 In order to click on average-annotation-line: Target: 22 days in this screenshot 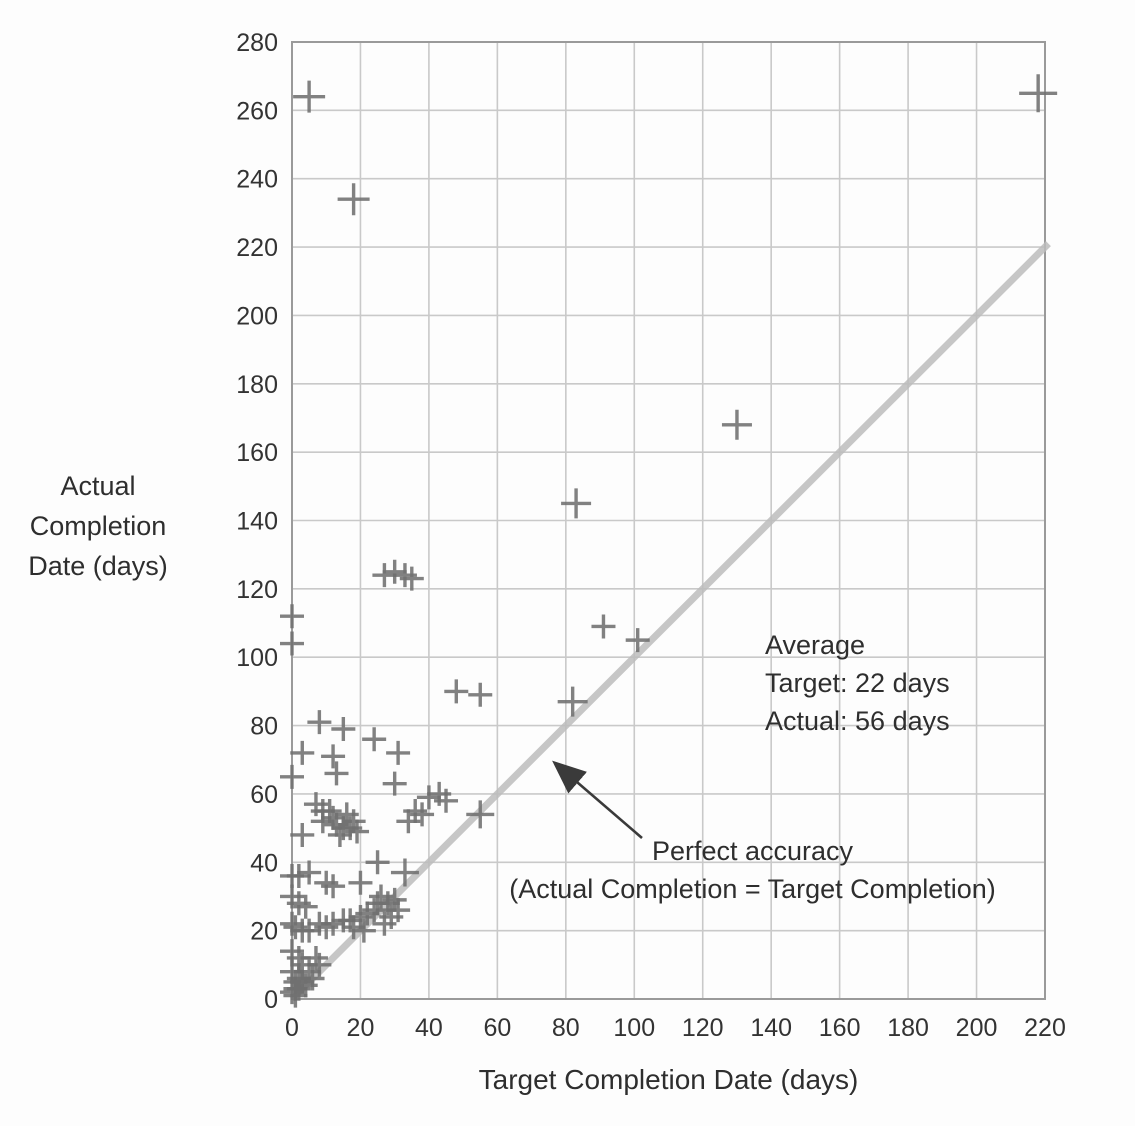, I will do `click(857, 683)`.